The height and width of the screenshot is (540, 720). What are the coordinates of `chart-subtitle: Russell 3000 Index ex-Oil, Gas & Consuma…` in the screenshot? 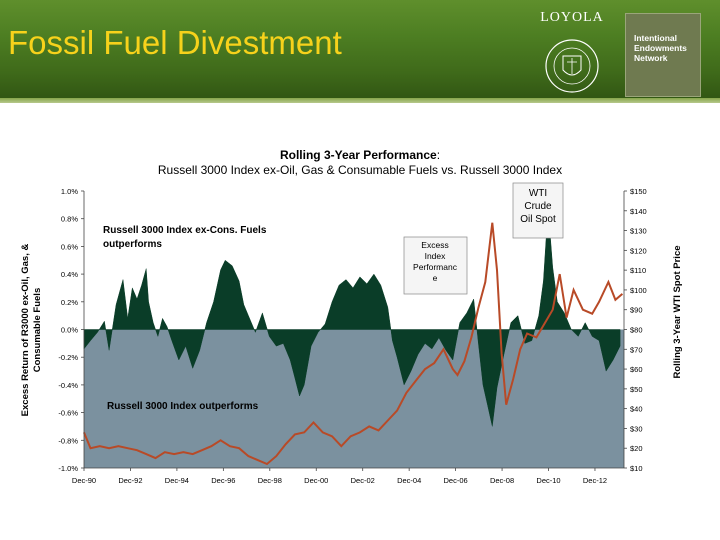 It's located at (360, 170).